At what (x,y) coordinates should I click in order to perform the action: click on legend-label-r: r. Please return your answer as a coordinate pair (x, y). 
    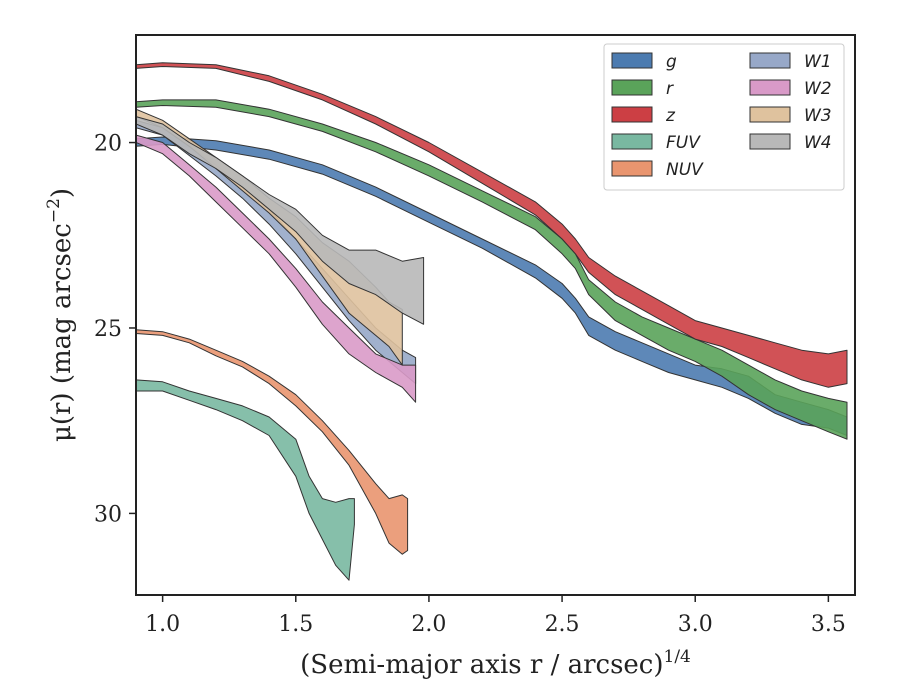
    Looking at the image, I should click on (670, 89).